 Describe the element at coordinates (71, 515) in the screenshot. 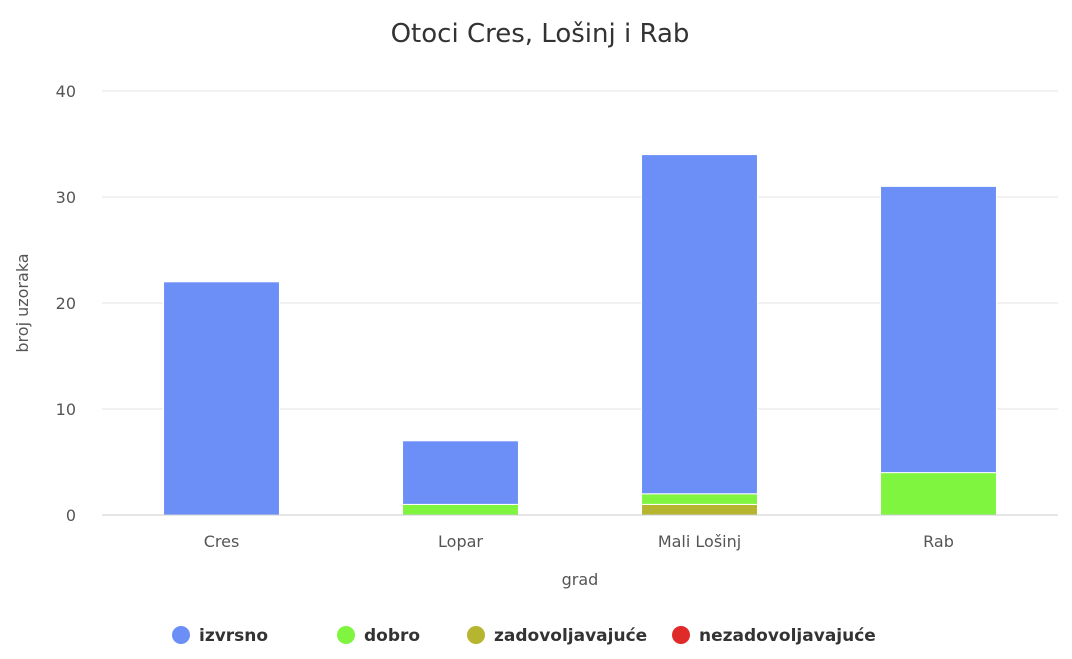

I see `y-tick-label: 0` at that location.